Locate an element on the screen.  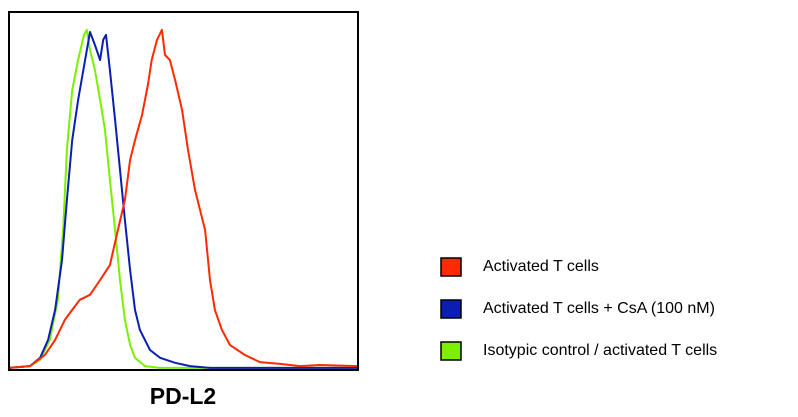
legend-label: Isotypic control / activated T cells is located at coordinates (600, 350).